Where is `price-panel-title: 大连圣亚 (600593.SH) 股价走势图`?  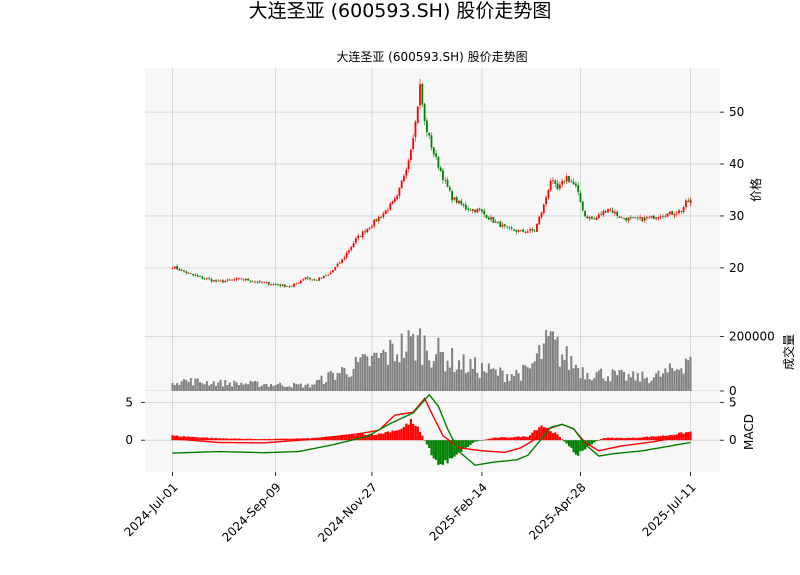 price-panel-title: 大连圣亚 (600593.SH) 股价走势图 is located at coordinates (431, 56).